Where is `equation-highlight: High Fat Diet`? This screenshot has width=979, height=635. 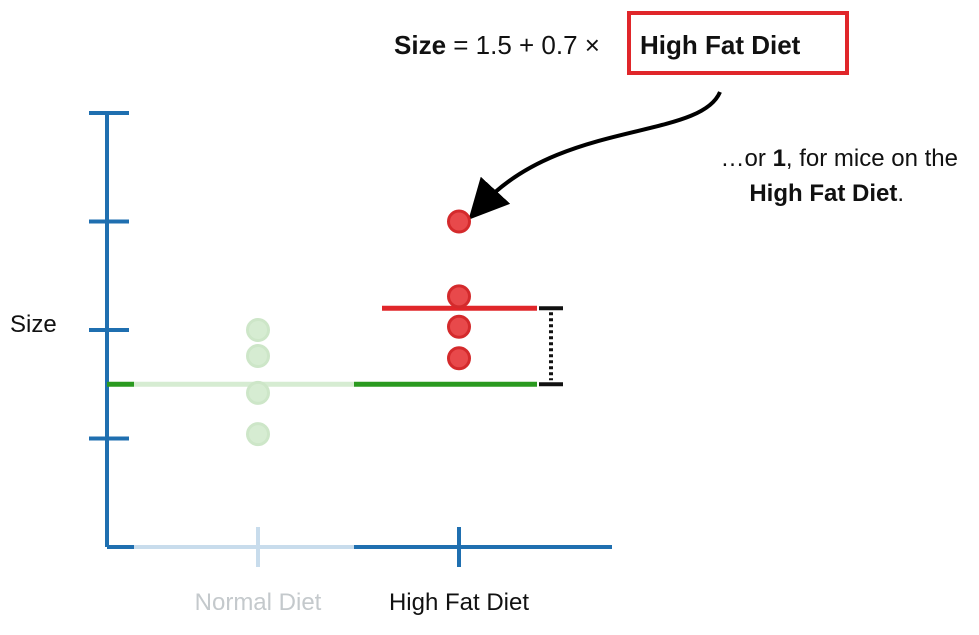
equation-highlight: High Fat Diet is located at coordinates (720, 45).